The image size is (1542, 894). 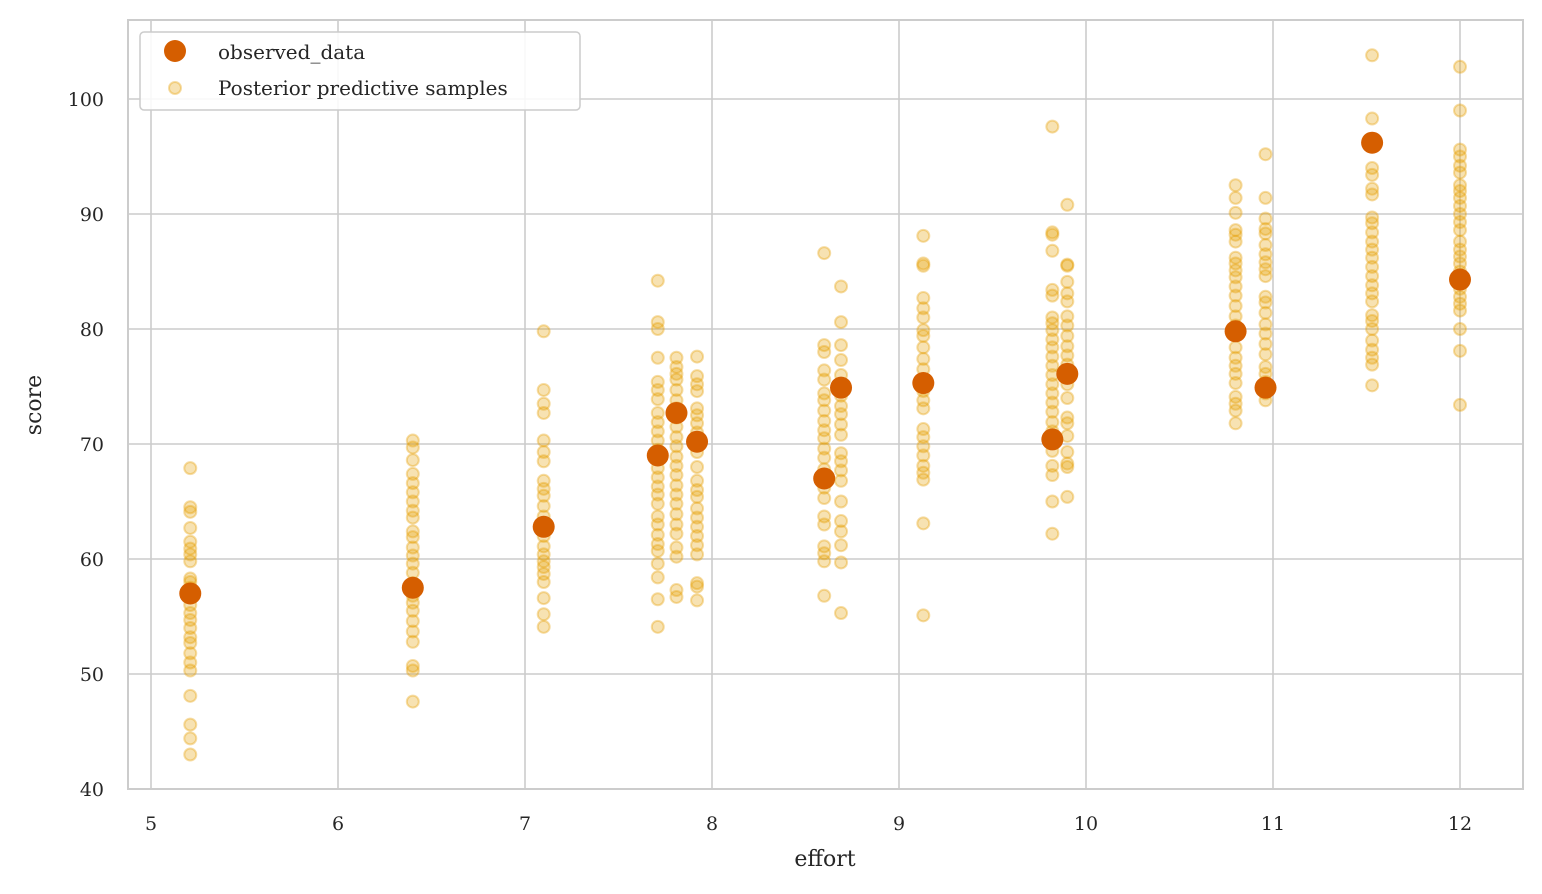 What do you see at coordinates (92, 330) in the screenshot?
I see `y-tick-label: 80` at bounding box center [92, 330].